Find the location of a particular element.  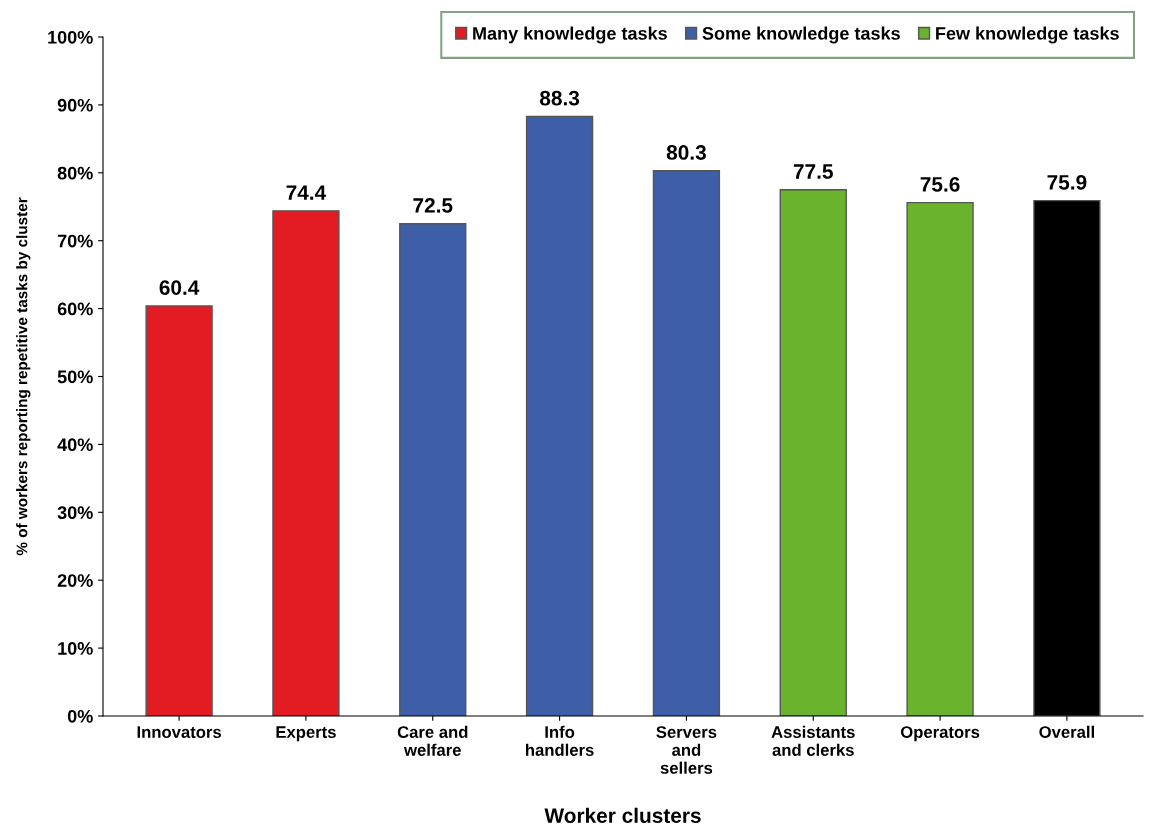

x-tick-label: Assistants and clerks is located at coordinates (813, 740).